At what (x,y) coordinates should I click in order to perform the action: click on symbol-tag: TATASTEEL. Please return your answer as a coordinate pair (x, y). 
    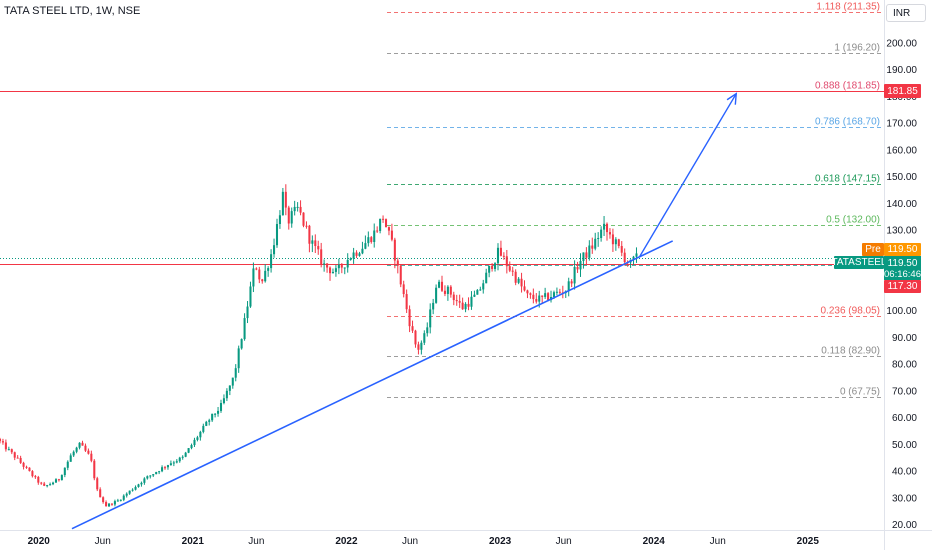
    Looking at the image, I should click on (858, 262).